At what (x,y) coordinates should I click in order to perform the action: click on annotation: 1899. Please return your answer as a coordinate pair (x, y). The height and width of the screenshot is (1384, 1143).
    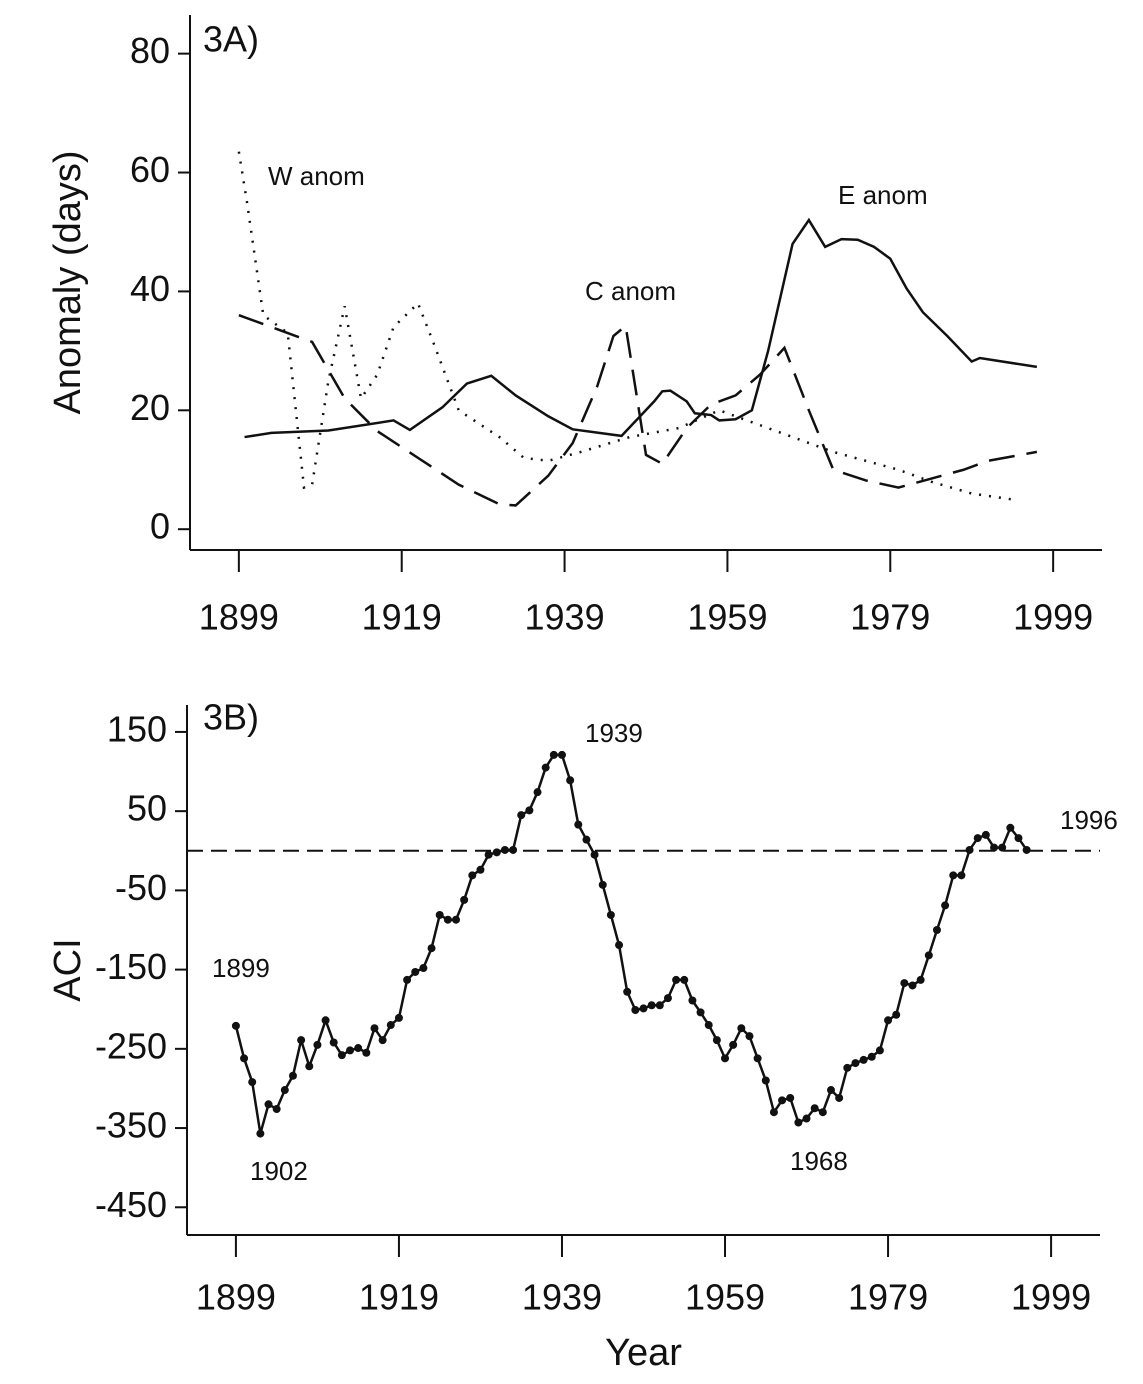
    Looking at the image, I should click on (241, 968).